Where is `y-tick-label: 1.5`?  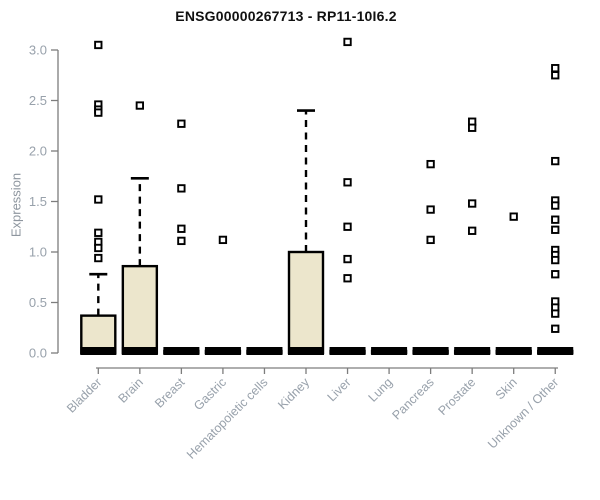 y-tick-label: 1.5 is located at coordinates (38, 201).